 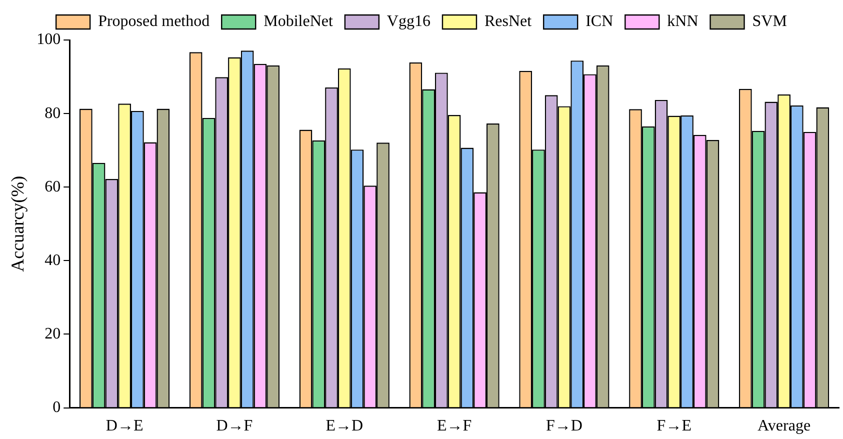 What do you see at coordinates (234, 426) in the screenshot?
I see `x-tick-label: D→F` at bounding box center [234, 426].